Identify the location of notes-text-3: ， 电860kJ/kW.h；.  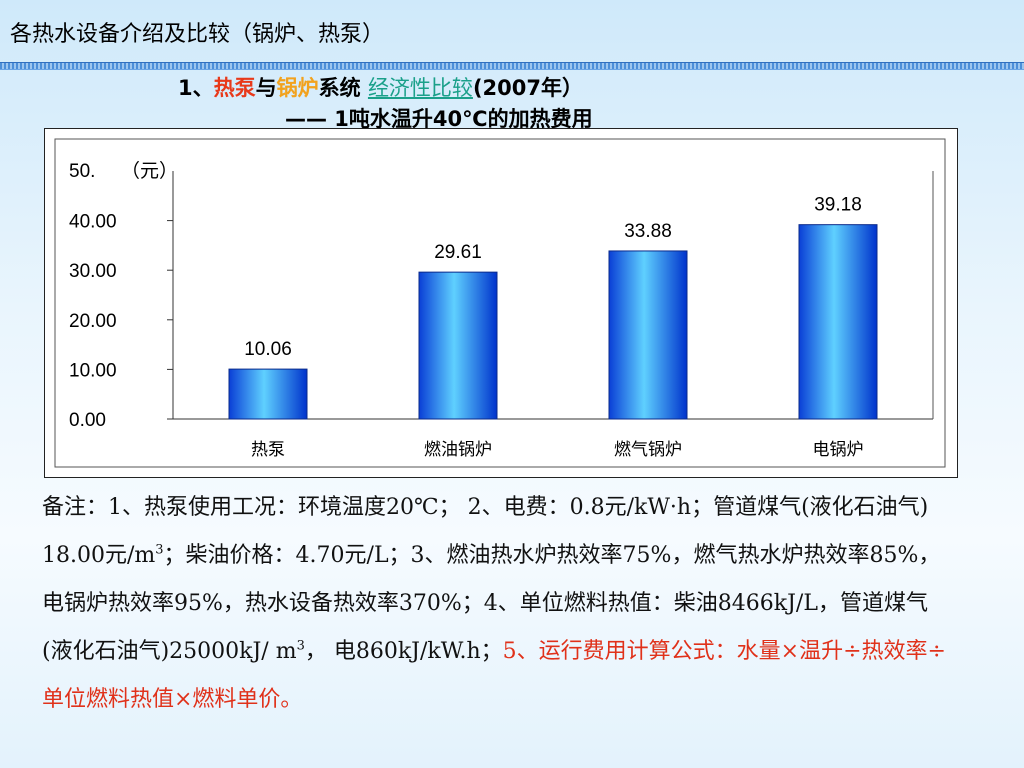
(403, 651).